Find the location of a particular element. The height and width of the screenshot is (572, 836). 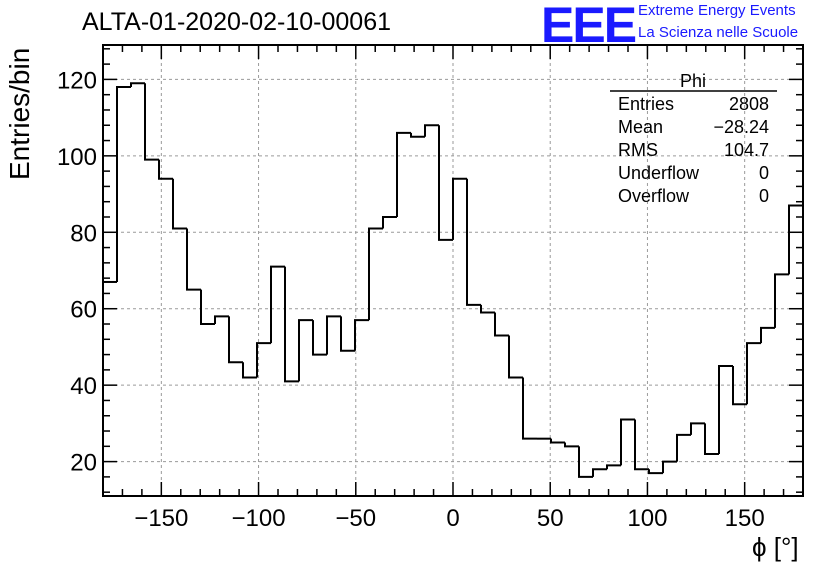

stats-label: Mean is located at coordinates (640, 127).